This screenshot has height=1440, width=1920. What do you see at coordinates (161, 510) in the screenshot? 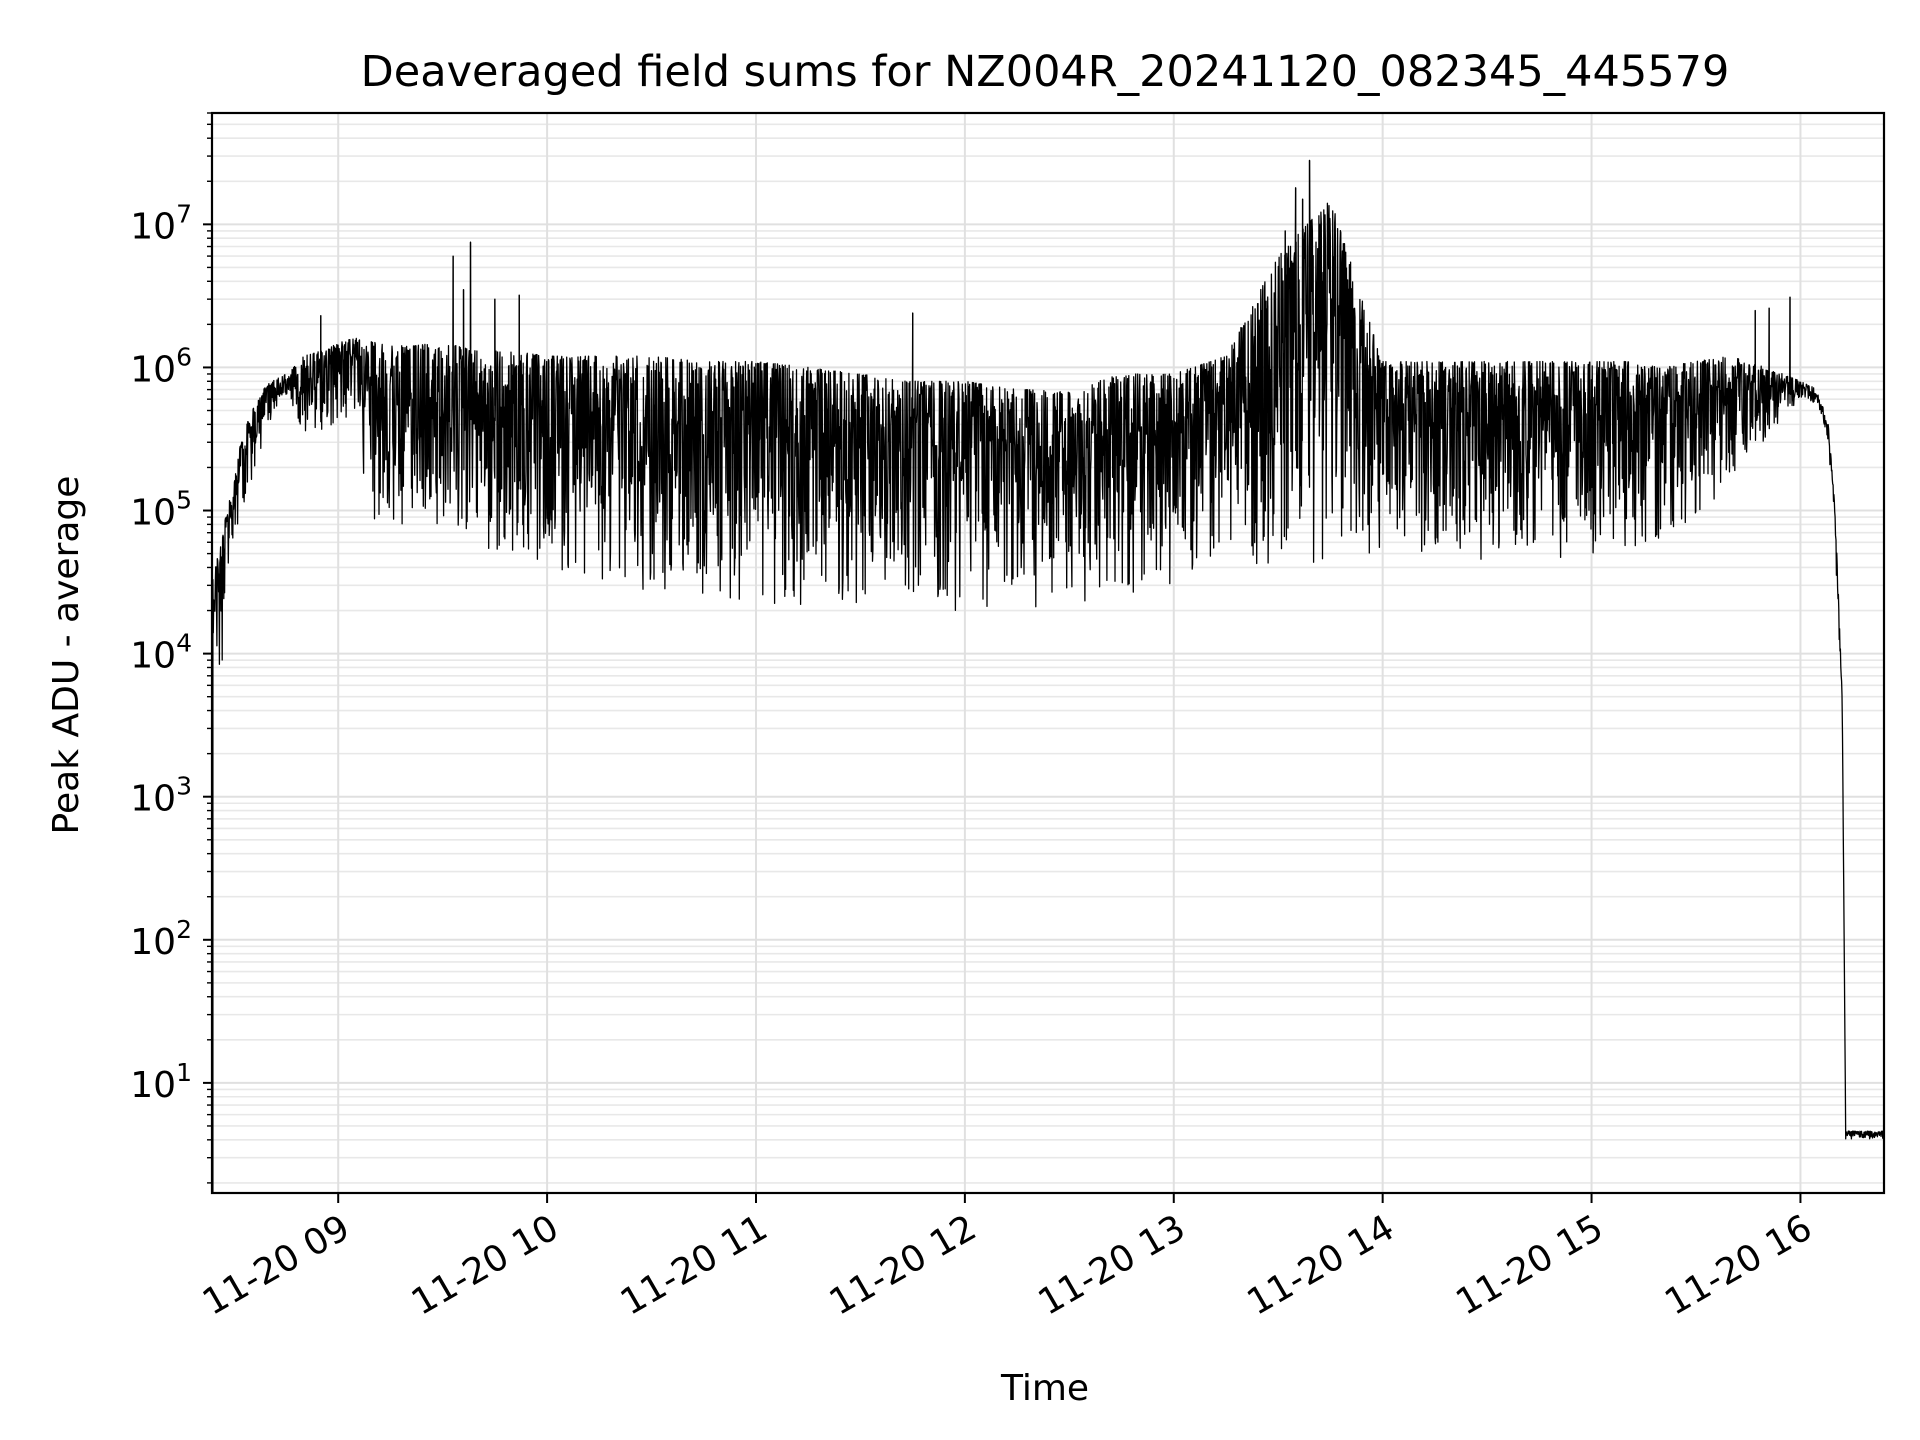
I see `y-tick-label: 10⁵` at bounding box center [161, 510].